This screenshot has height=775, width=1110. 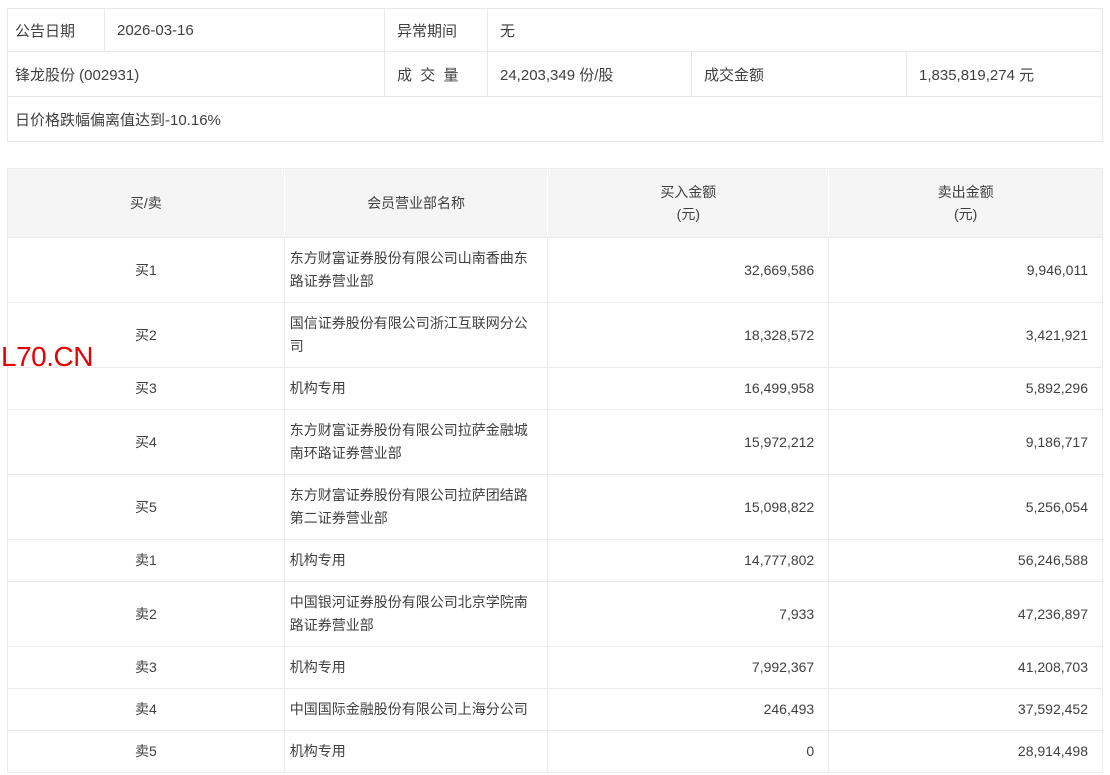 What do you see at coordinates (965, 507) in the screenshot?
I see `row-sell-amount: 5,256,054` at bounding box center [965, 507].